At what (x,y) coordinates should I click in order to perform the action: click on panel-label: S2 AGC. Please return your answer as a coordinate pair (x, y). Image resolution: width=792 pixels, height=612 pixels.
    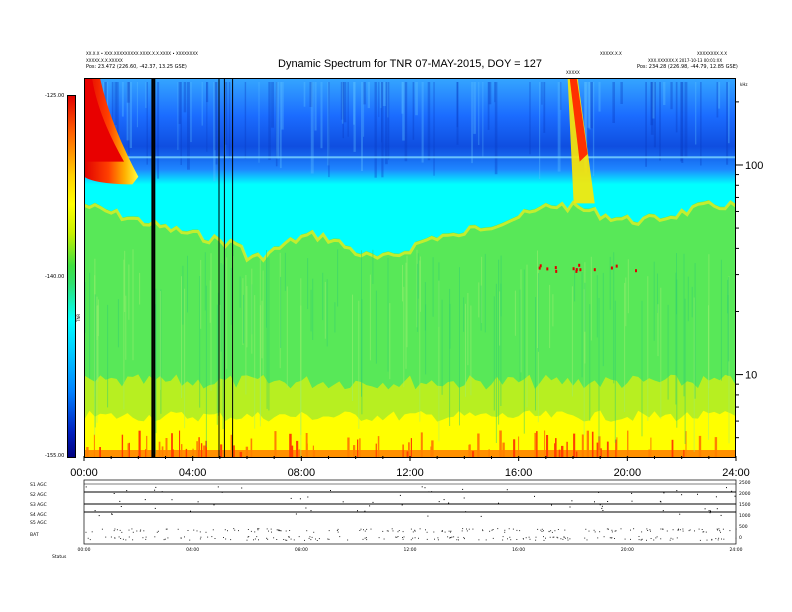
    Looking at the image, I should click on (38, 495).